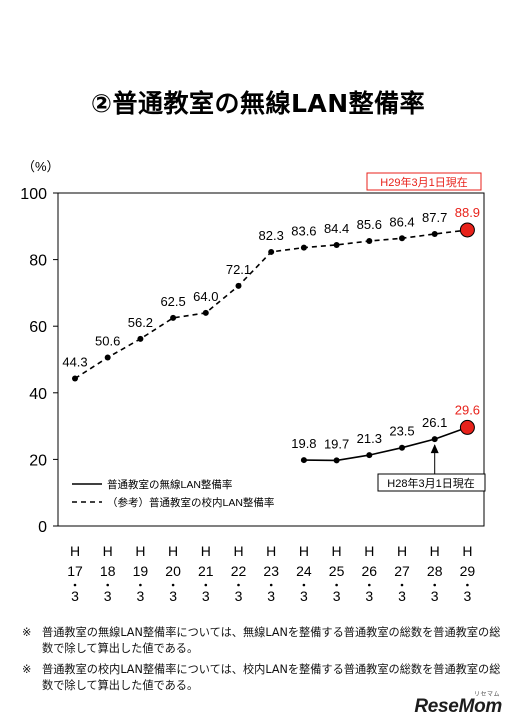  I want to click on x-tick-label-year: 19, so click(141, 571).